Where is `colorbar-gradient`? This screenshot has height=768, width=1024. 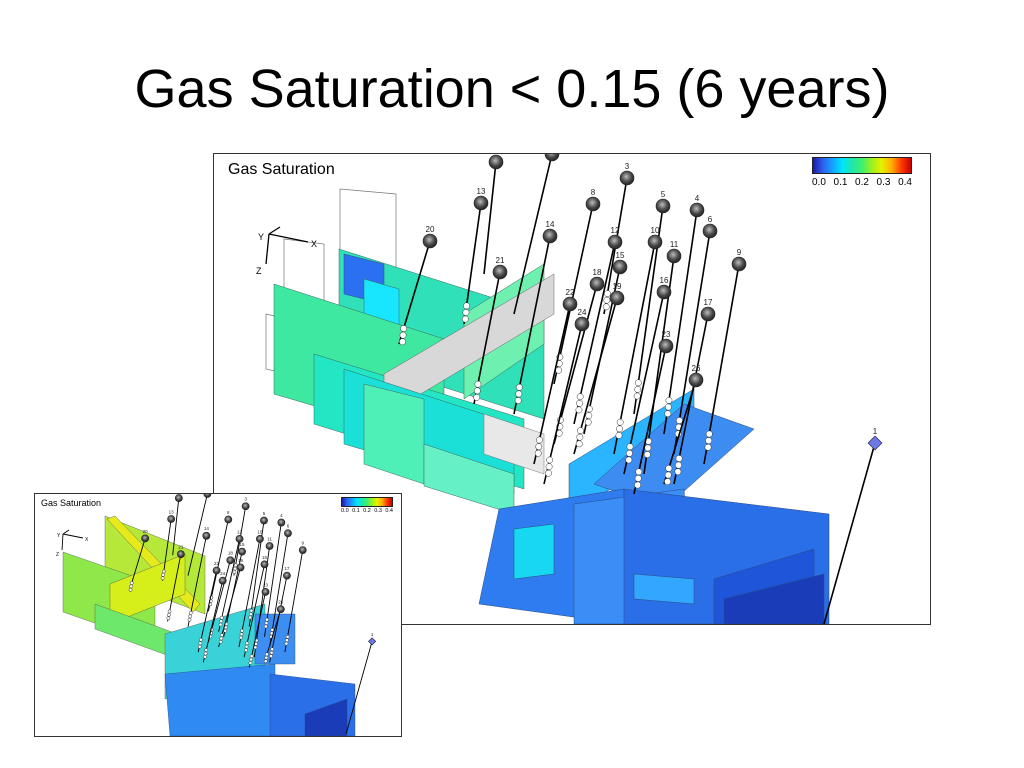
colorbar-gradient is located at coordinates (367, 502).